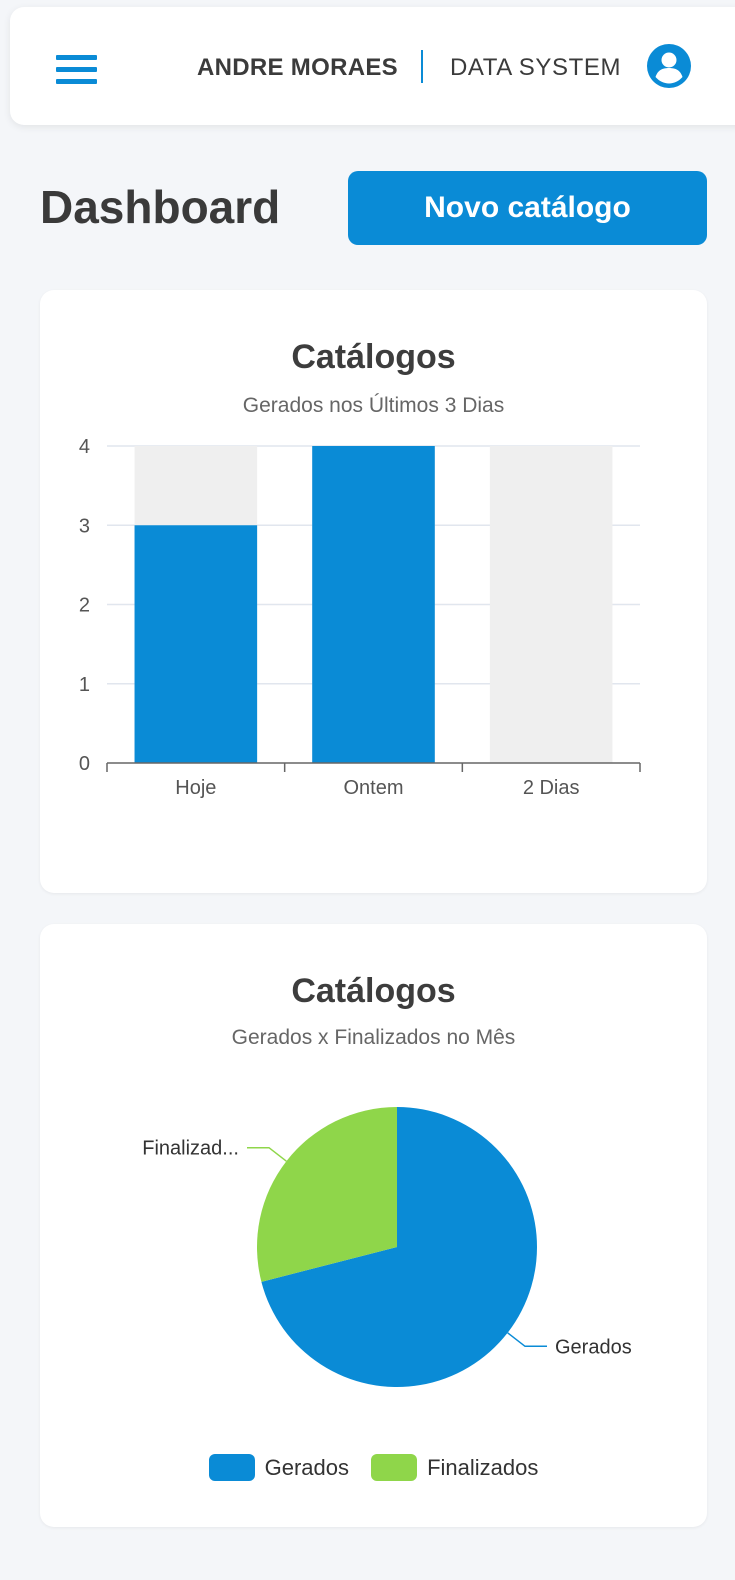 This screenshot has width=735, height=1580. What do you see at coordinates (373, 1037) in the screenshot?
I see `pie-chart-subtitle: Gerados x Finalizados no Mês` at bounding box center [373, 1037].